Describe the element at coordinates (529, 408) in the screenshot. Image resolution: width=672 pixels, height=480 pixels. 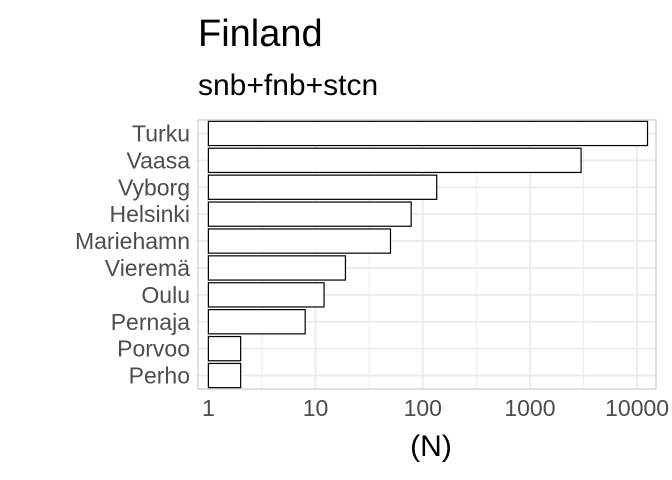
I see `x-tick-label: 1000` at that location.